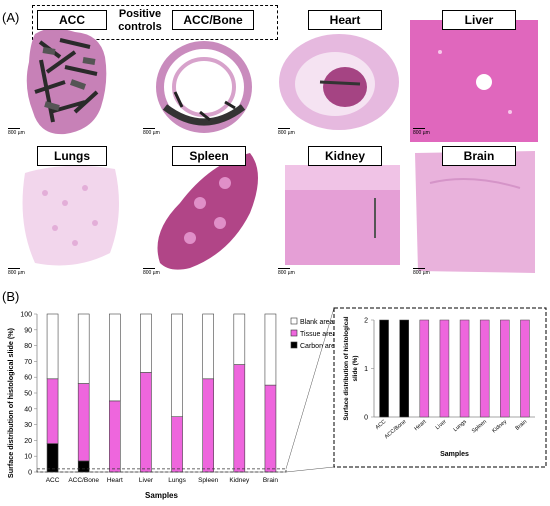 The width and height of the screenshot is (550, 506). What do you see at coordinates (28, 394) in the screenshot?
I see `main-y-tick-label: 50` at bounding box center [28, 394].